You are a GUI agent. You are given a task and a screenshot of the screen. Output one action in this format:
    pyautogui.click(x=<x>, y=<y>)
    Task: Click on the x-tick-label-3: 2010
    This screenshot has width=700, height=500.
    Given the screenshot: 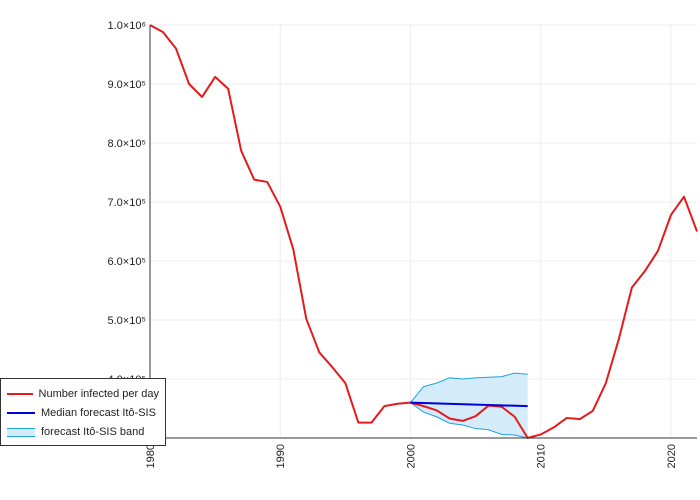 What is the action you would take?
    pyautogui.click(x=542, y=456)
    